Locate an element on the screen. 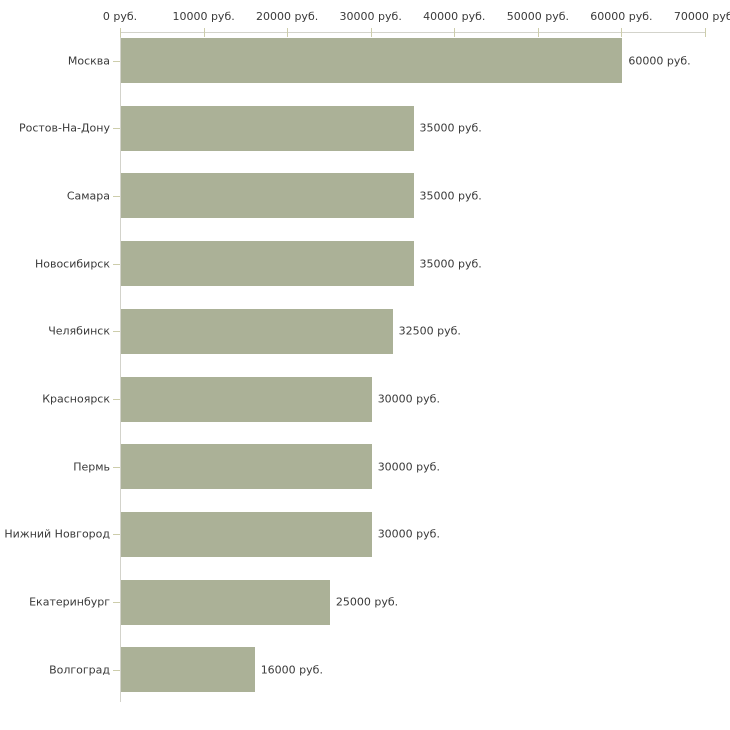 The height and width of the screenshot is (730, 730). category-label: Москва is located at coordinates (88, 60).